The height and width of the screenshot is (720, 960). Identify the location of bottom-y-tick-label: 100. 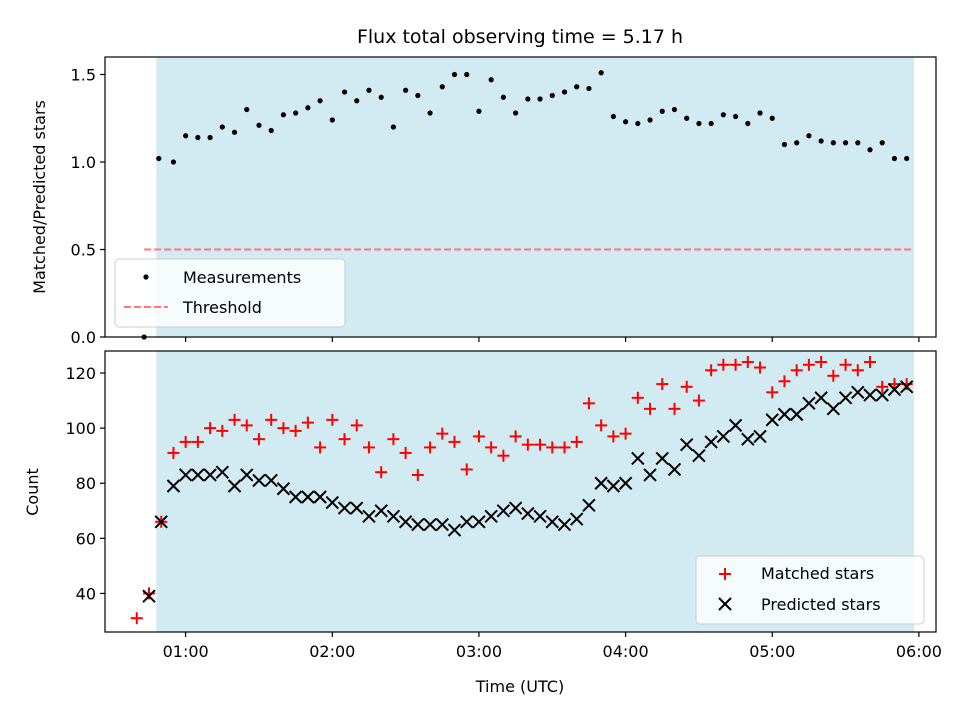
(80, 428).